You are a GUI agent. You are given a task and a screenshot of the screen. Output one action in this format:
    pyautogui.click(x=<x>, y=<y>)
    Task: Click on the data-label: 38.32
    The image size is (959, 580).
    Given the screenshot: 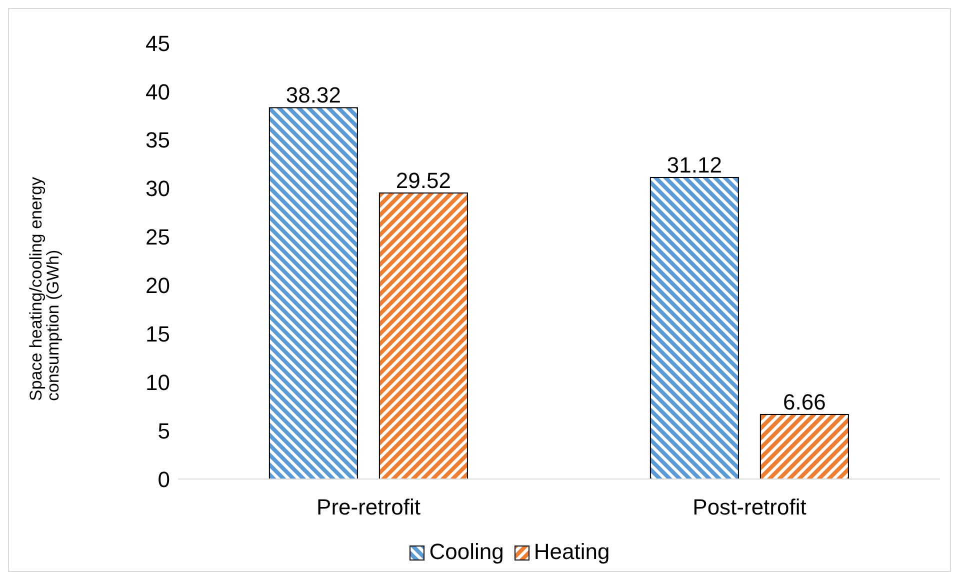 What is the action you would take?
    pyautogui.click(x=313, y=95)
    